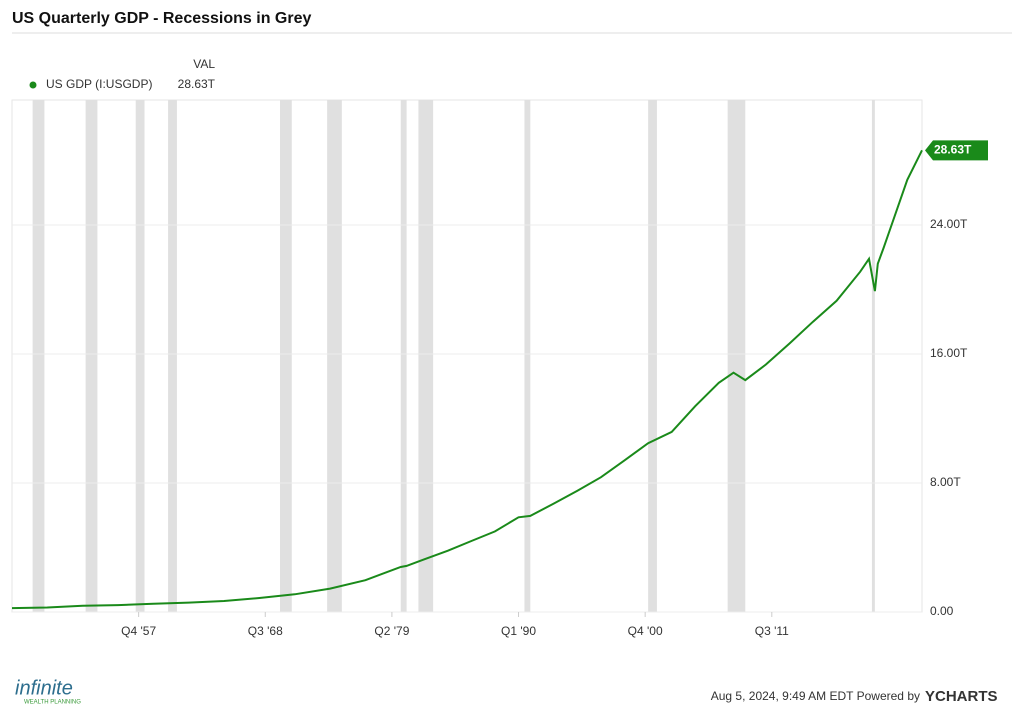  Describe the element at coordinates (391, 631) in the screenshot. I see `x-tick-label: Q2 '79` at that location.